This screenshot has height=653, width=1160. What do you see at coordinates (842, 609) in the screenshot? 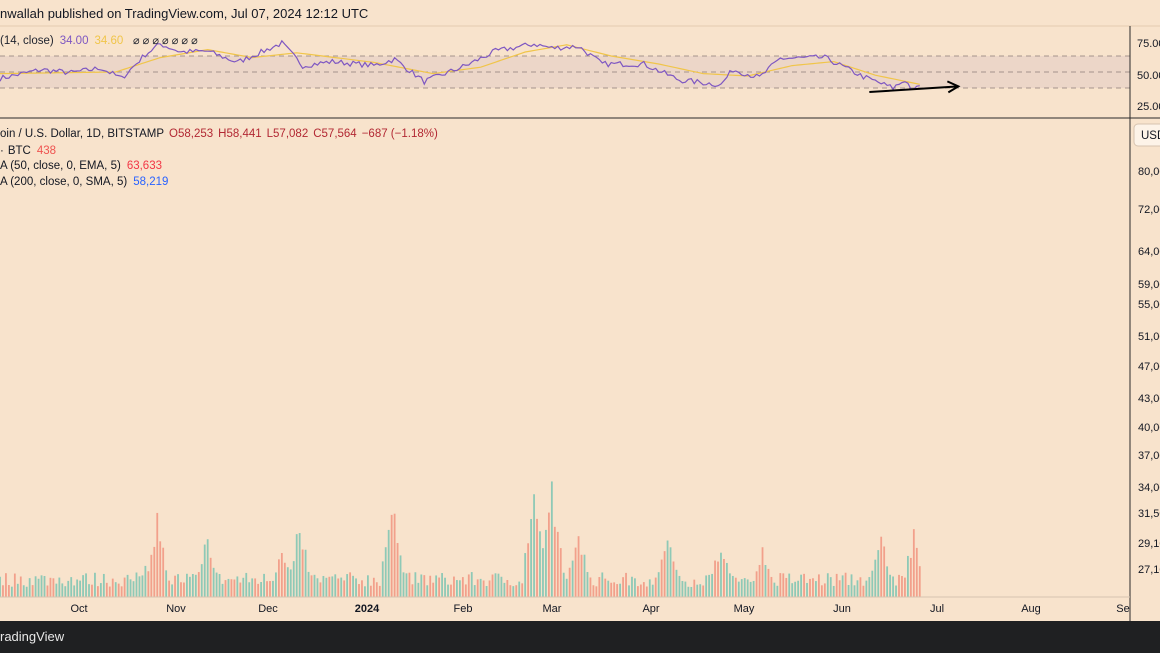
I see `time-tick-8: Jun` at bounding box center [842, 609].